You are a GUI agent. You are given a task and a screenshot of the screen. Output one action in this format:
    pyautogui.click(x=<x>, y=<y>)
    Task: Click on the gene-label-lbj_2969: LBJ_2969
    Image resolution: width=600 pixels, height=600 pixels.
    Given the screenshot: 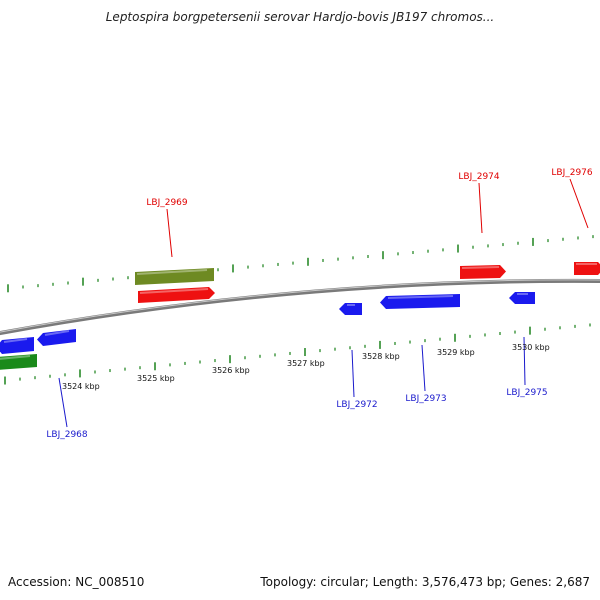 What is the action you would take?
    pyautogui.click(x=167, y=203)
    